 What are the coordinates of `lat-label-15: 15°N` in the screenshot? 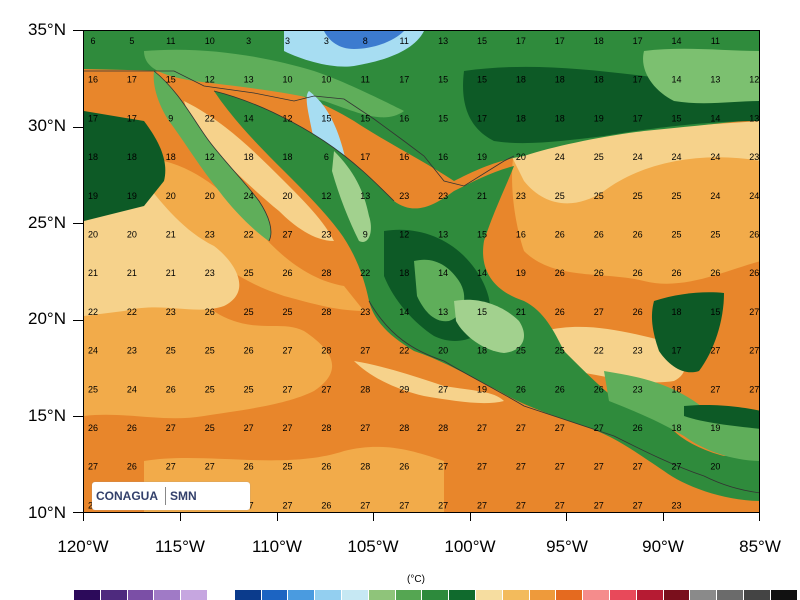 It's located at (47, 415).